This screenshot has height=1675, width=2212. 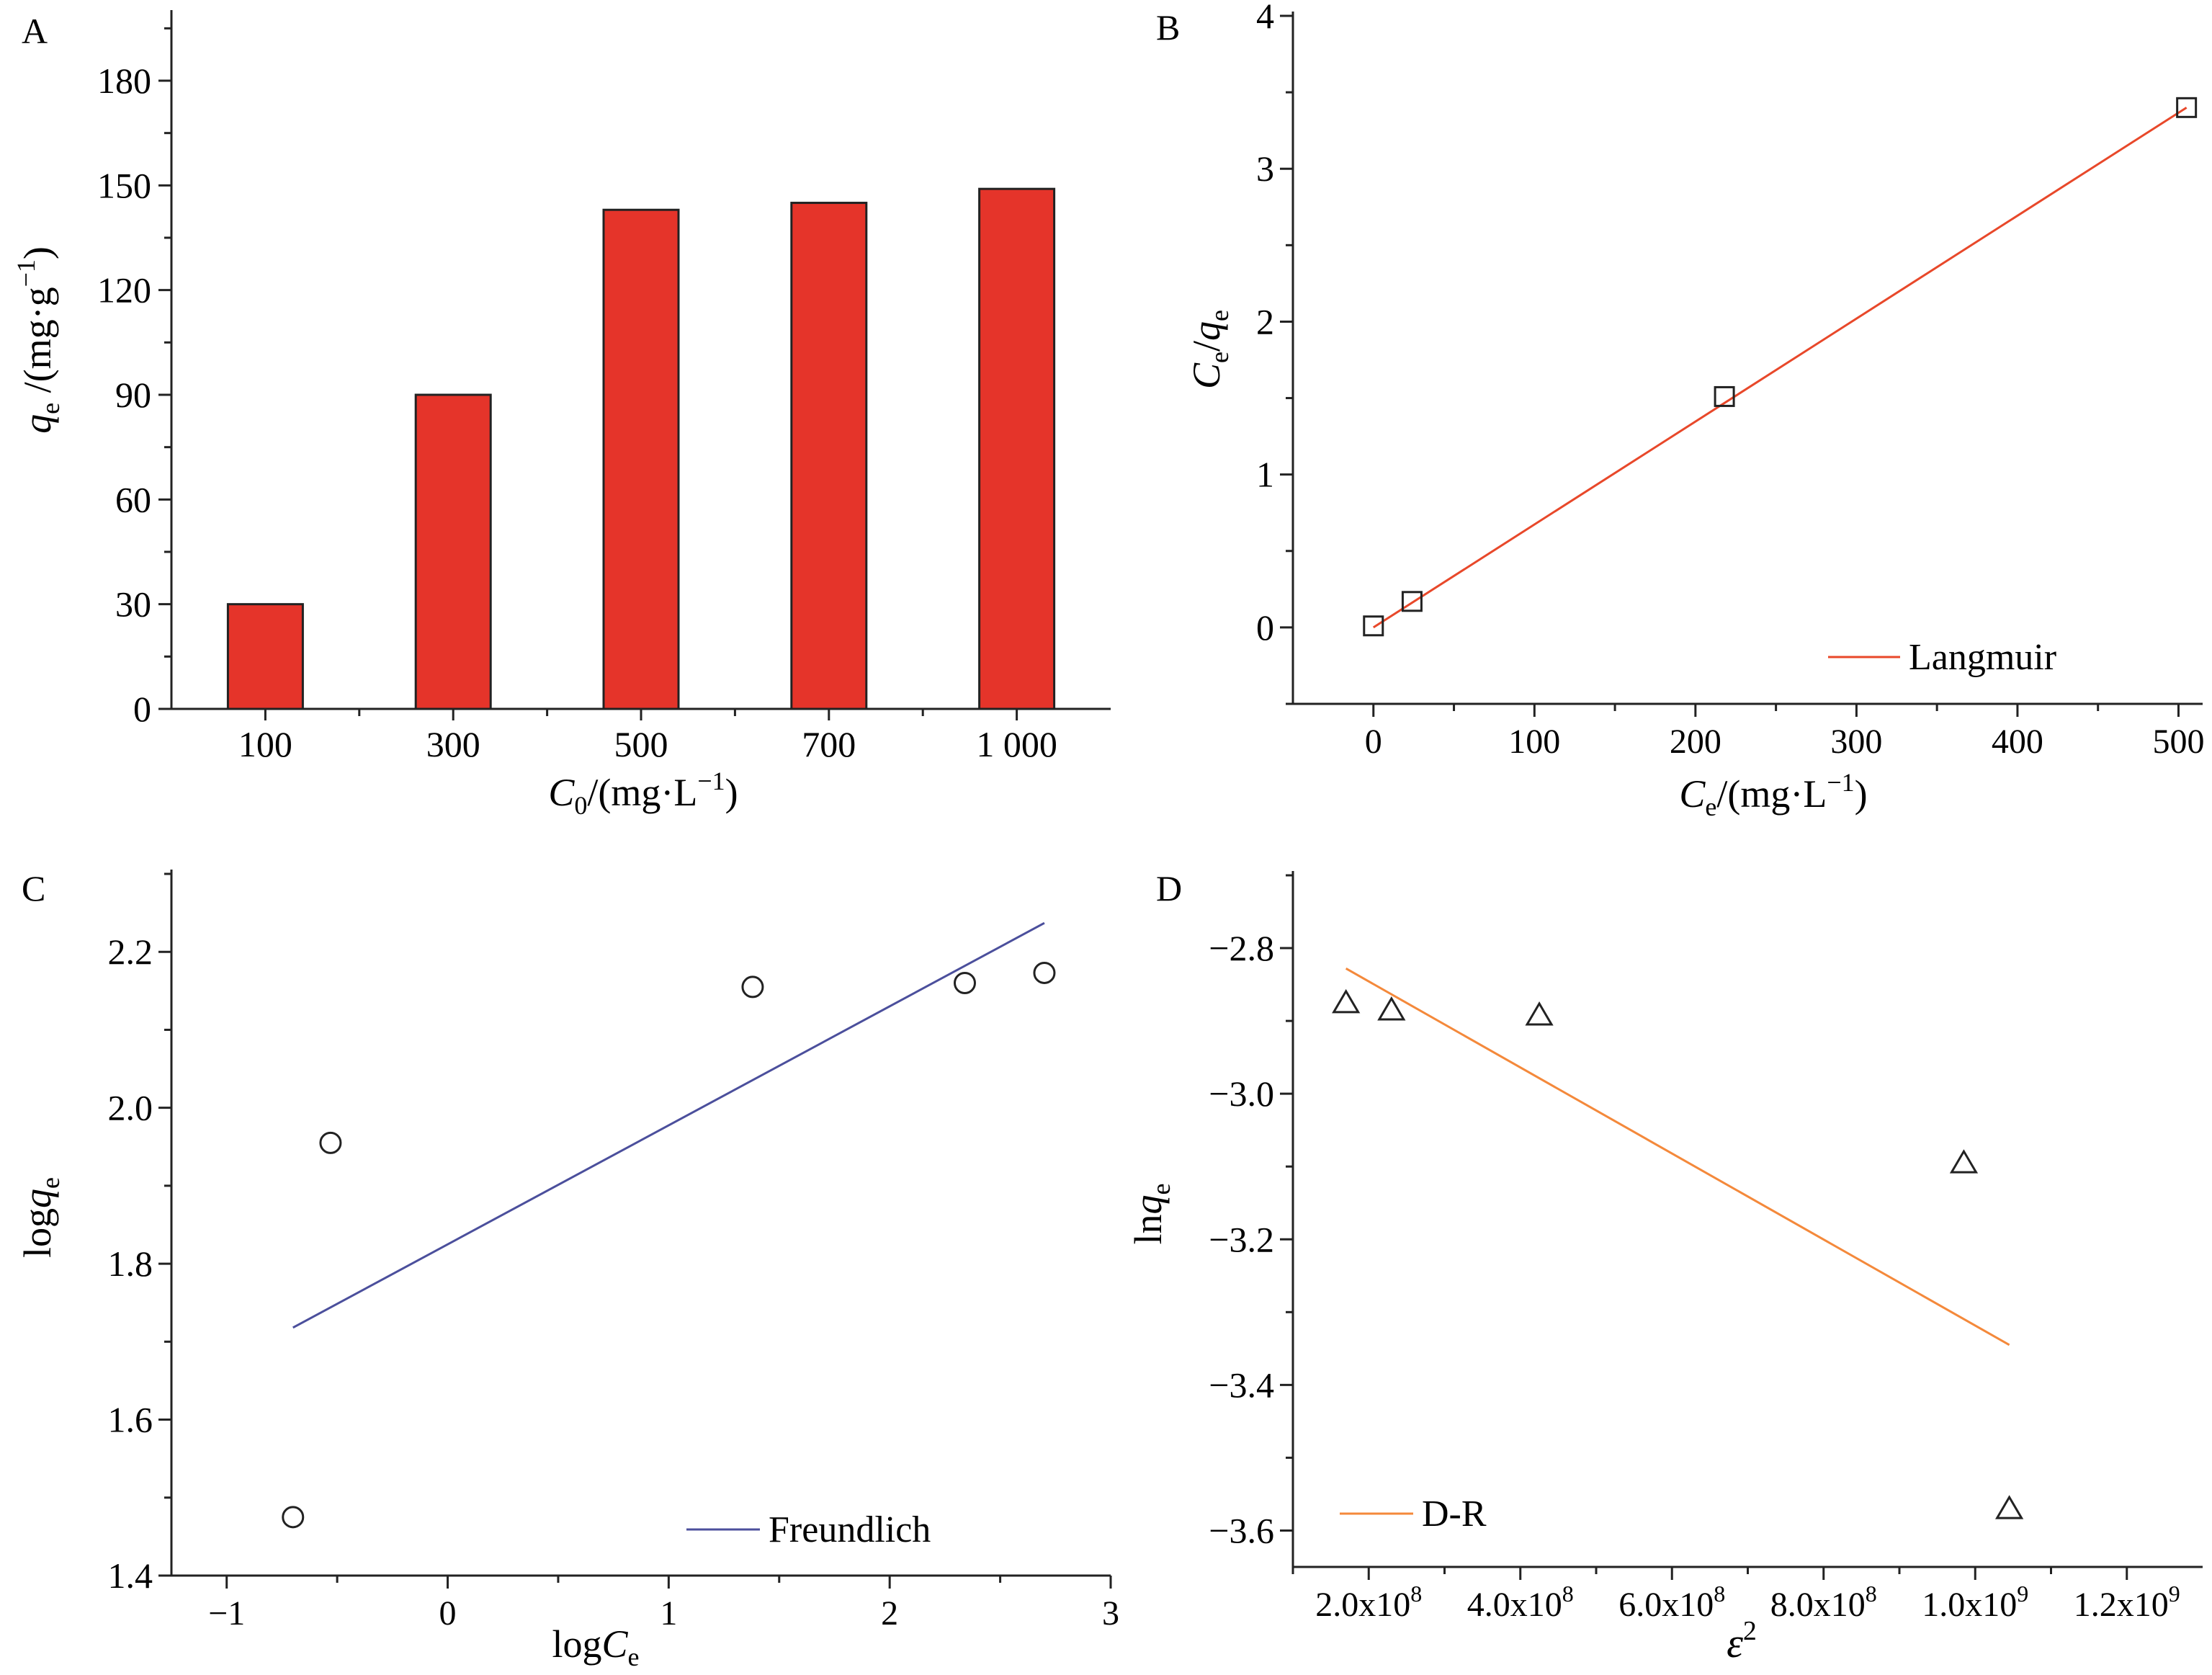 I want to click on panel-b-letter: B, so click(x=1168, y=28).